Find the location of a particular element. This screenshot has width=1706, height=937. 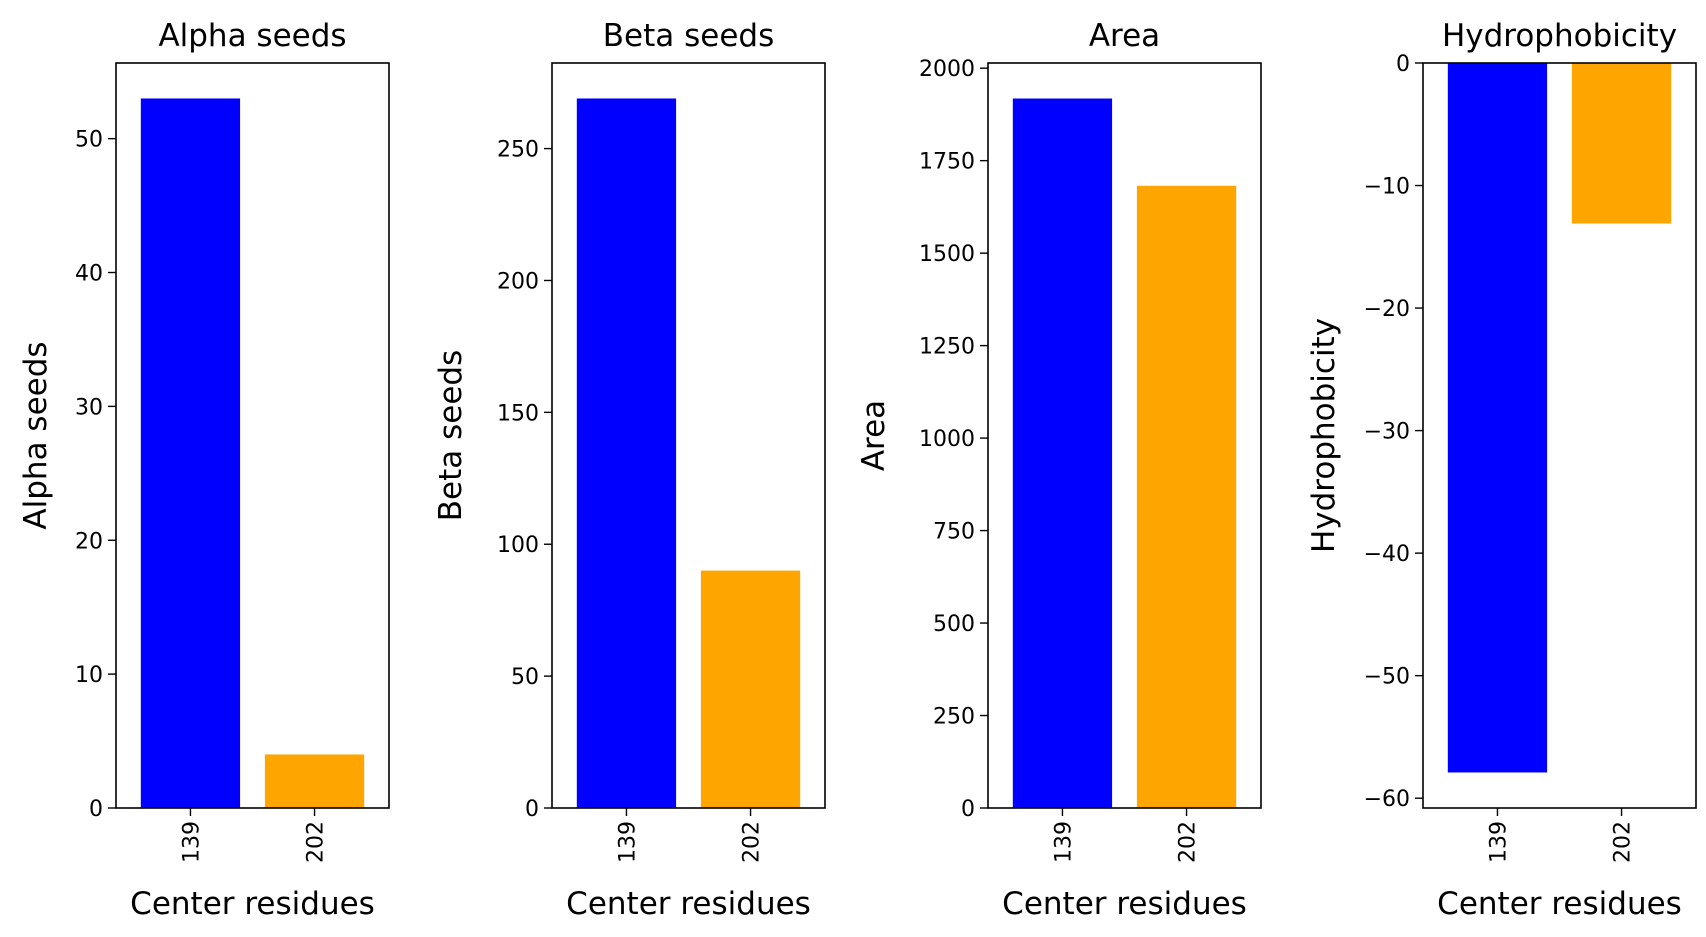

ticks-group: 0 50 100 150 200 250 139 202 is located at coordinates (631, 500).